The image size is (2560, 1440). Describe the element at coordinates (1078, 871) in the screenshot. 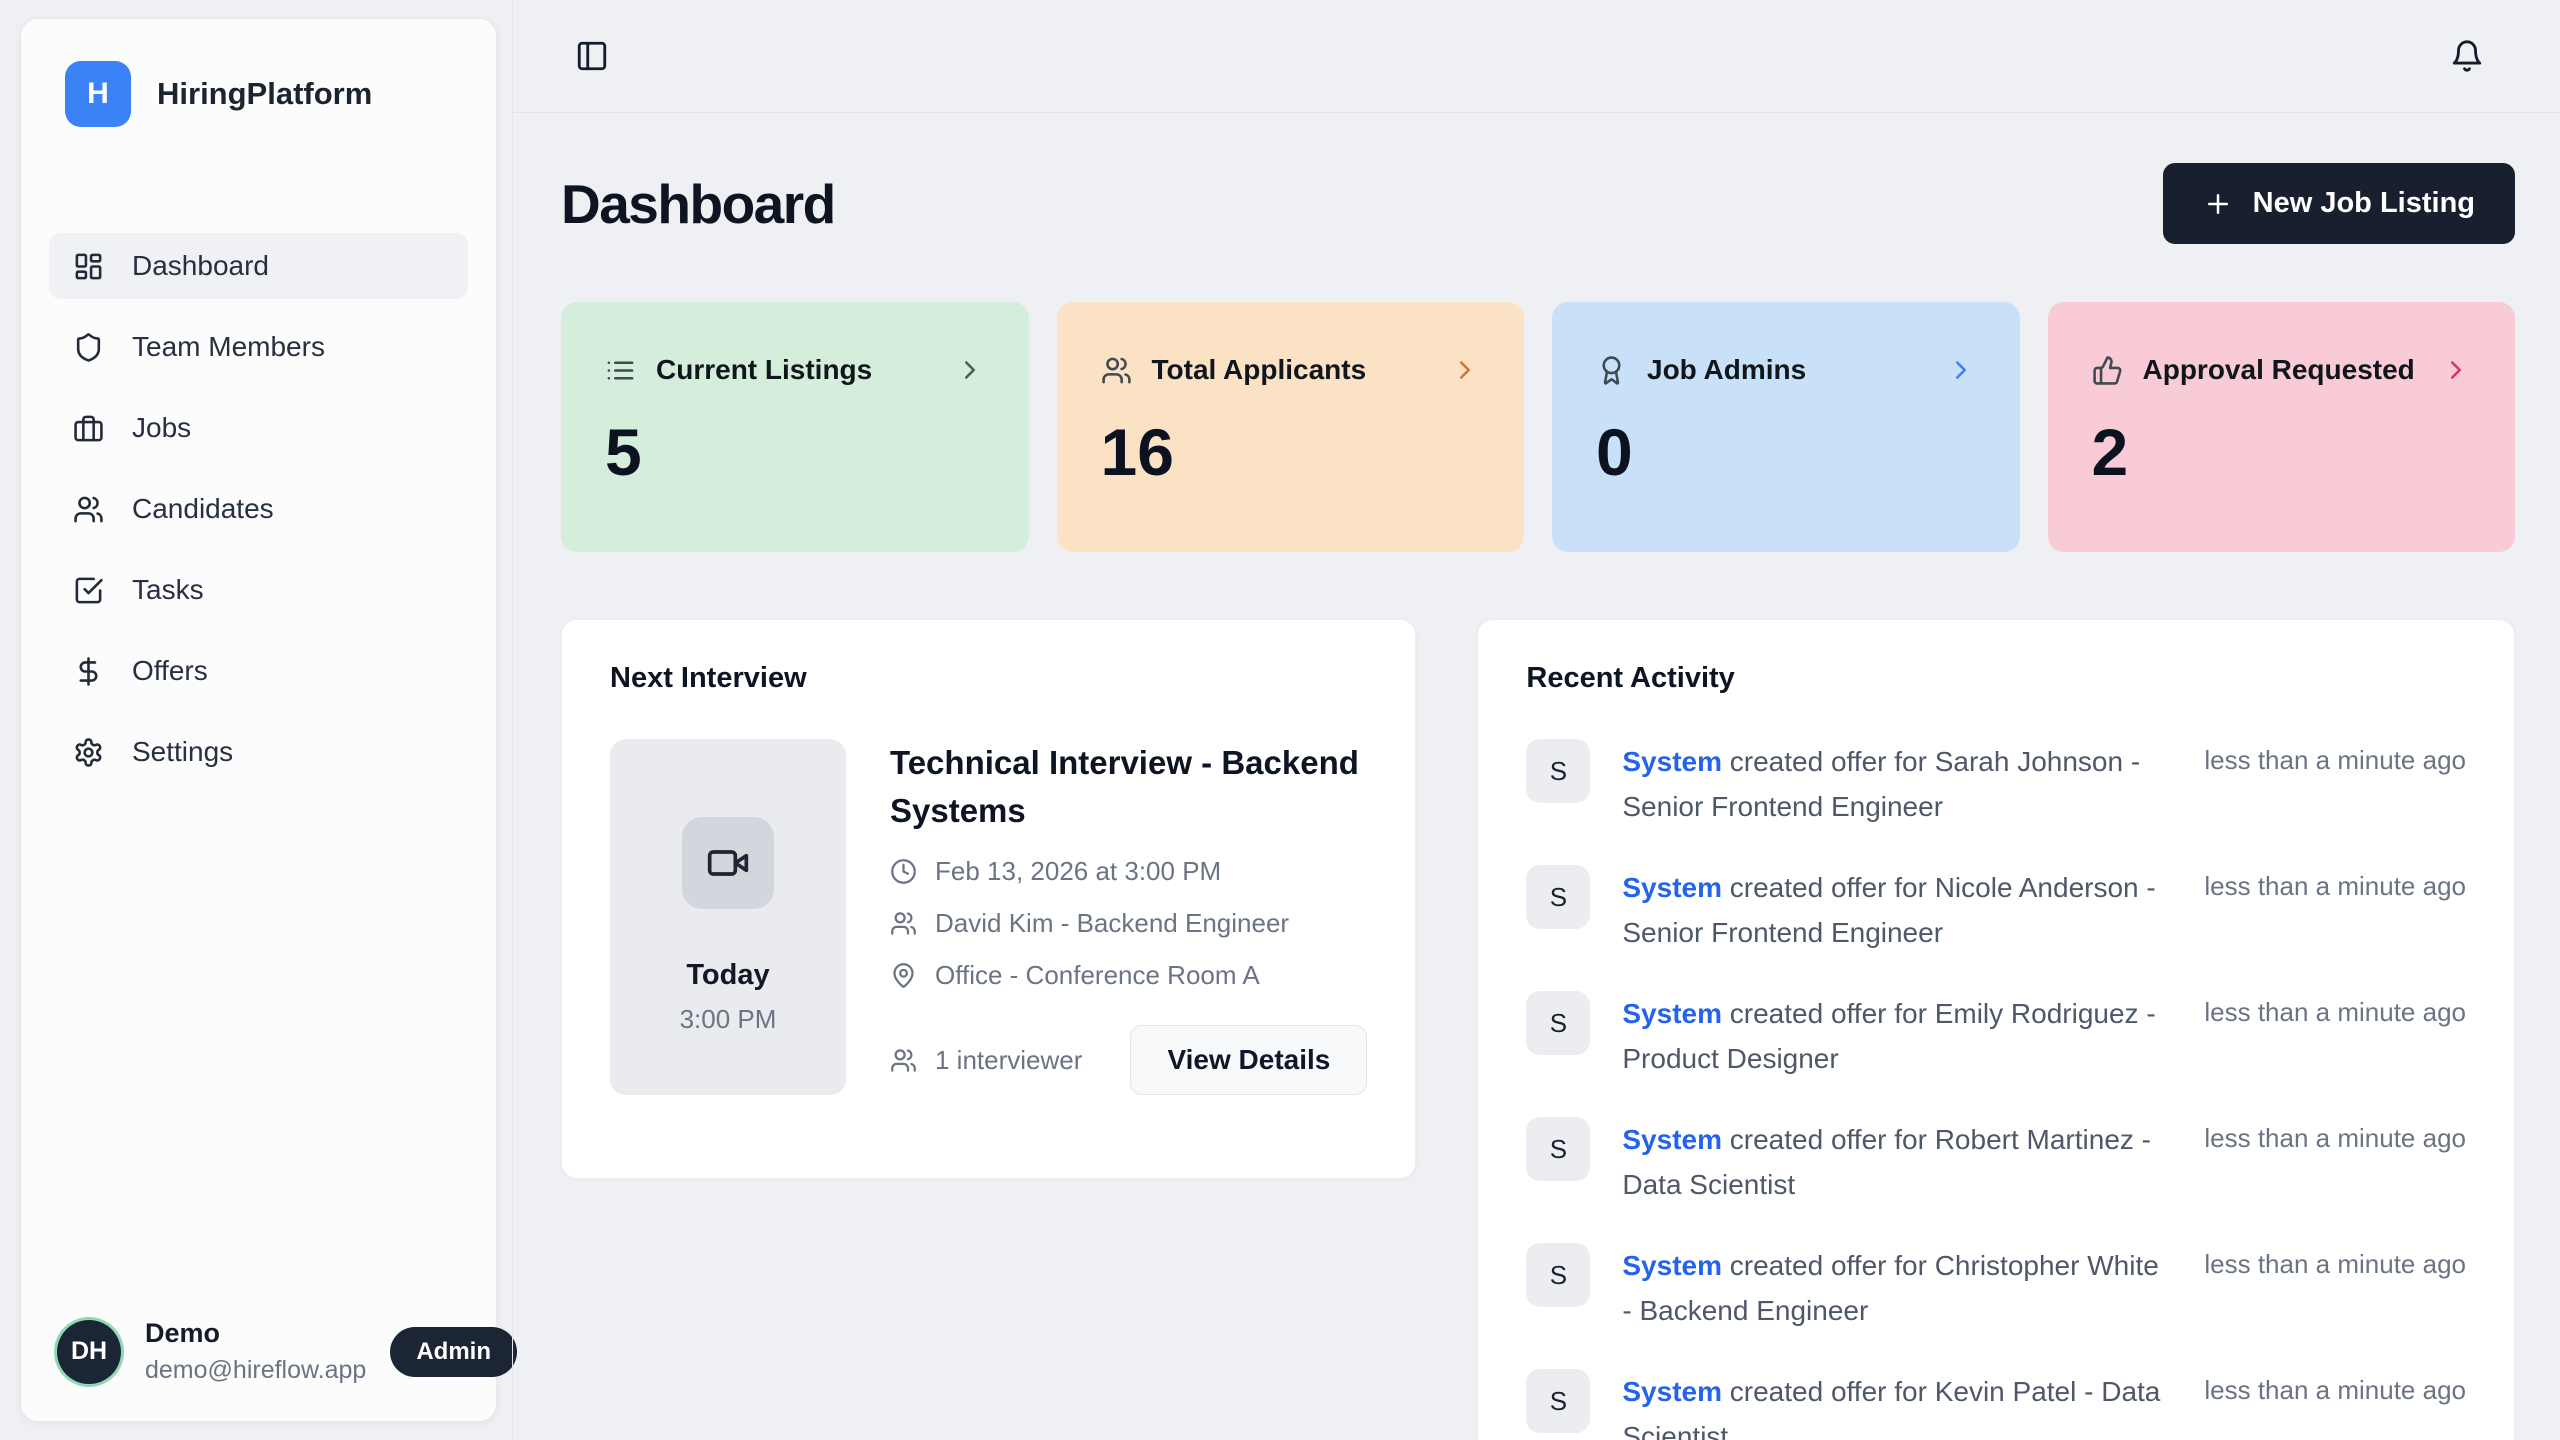

I see `interview-datetime: Feb 13, 2026 at 3:00 PM` at that location.